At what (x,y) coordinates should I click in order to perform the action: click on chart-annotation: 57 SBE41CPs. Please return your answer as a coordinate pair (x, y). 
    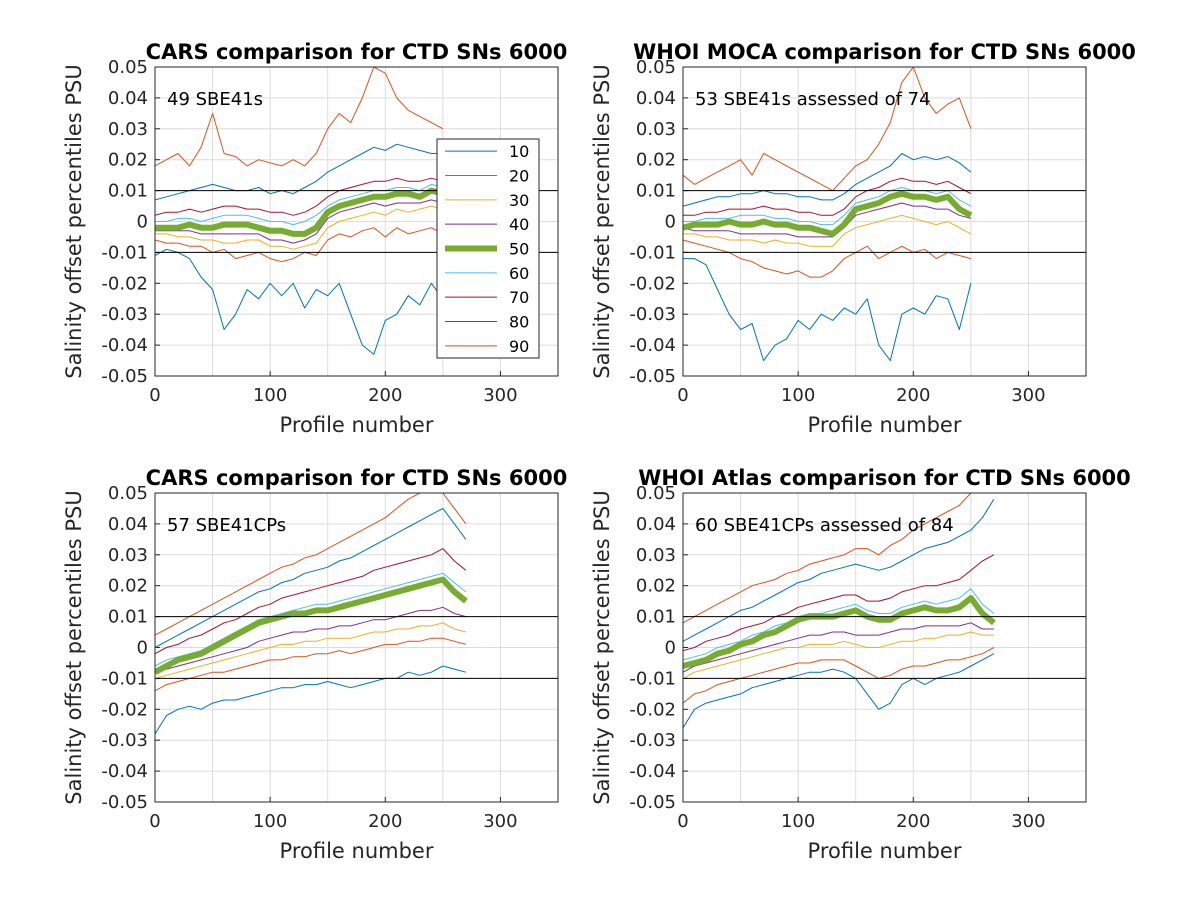
    Looking at the image, I should click on (226, 525).